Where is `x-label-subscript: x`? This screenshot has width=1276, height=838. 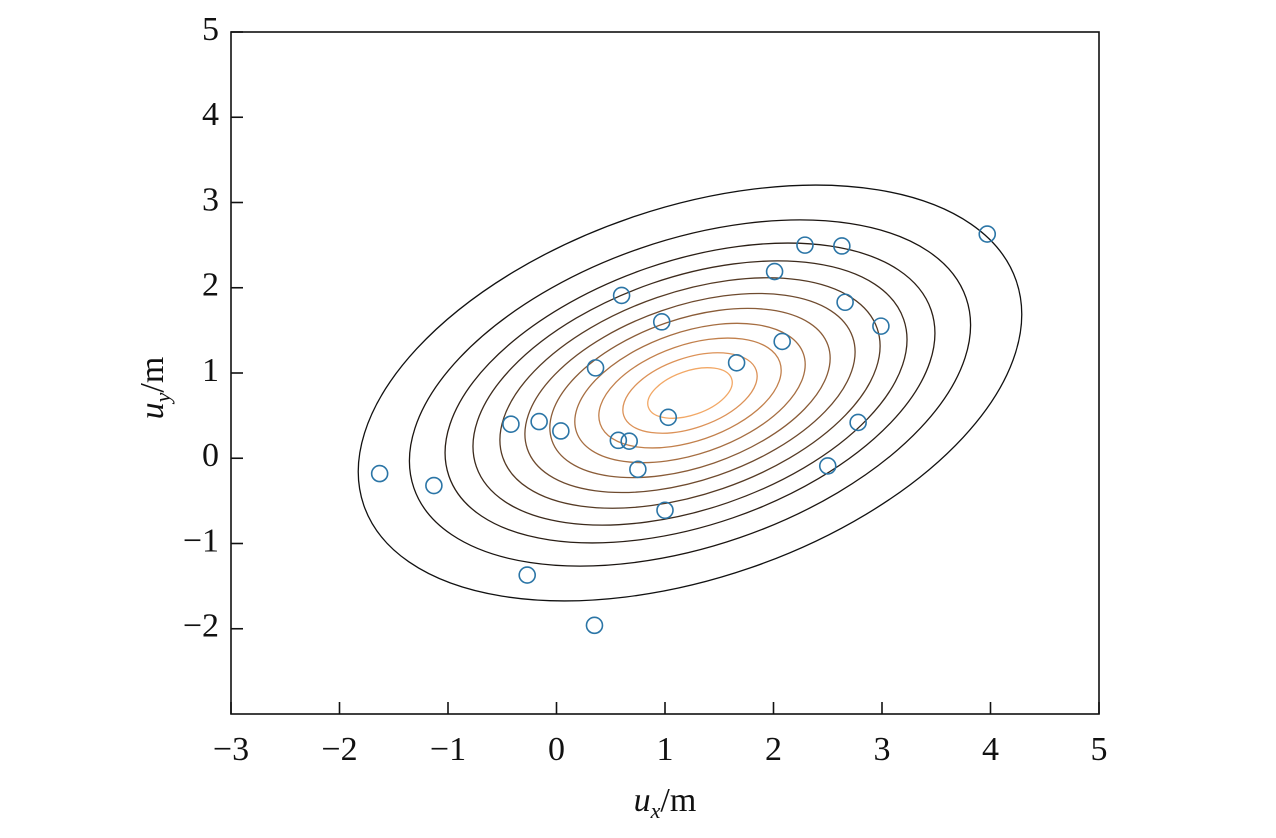
x-label-subscript: x is located at coordinates (655, 810).